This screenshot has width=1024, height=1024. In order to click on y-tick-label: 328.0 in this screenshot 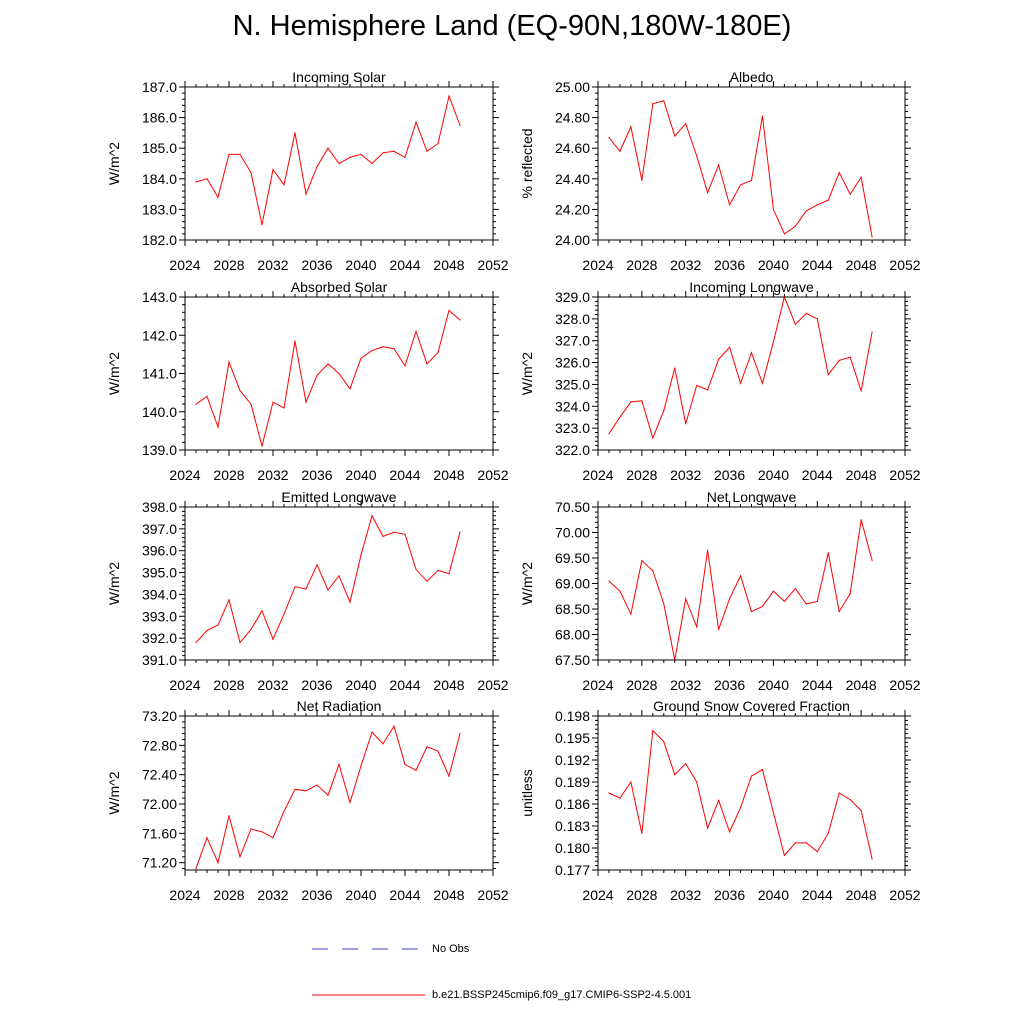, I will do `click(572, 319)`.